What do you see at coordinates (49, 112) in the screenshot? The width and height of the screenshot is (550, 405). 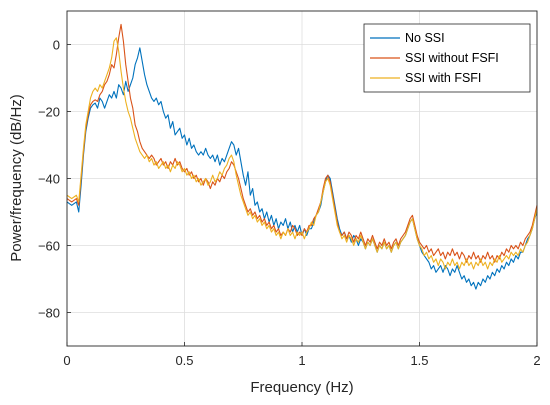 I see `y-tick-label: −20` at bounding box center [49, 112].